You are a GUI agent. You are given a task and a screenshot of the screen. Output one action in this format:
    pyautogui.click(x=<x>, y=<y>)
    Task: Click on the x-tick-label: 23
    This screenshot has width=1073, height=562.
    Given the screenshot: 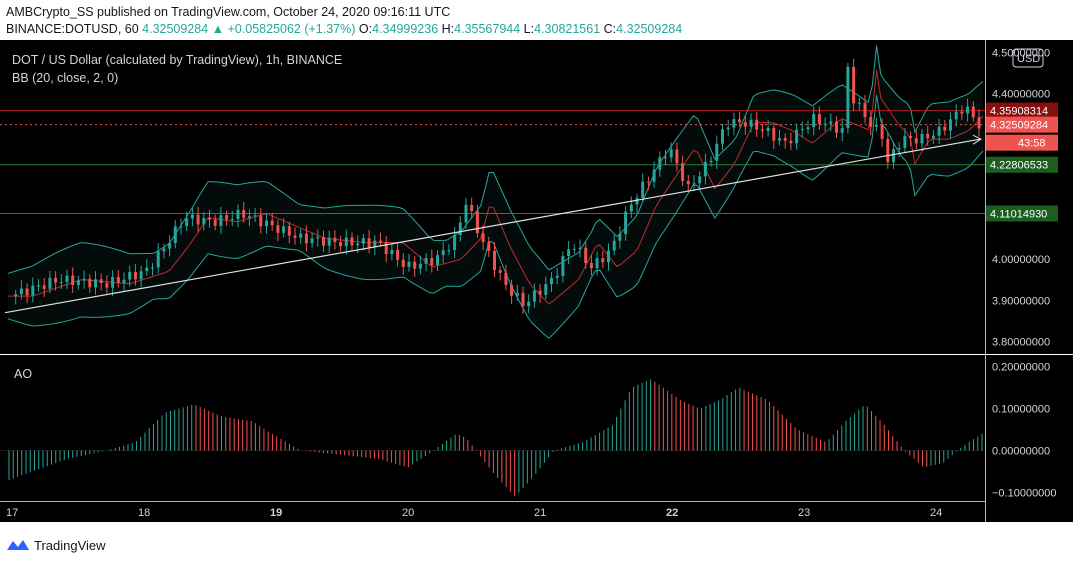 What is the action you would take?
    pyautogui.click(x=804, y=513)
    